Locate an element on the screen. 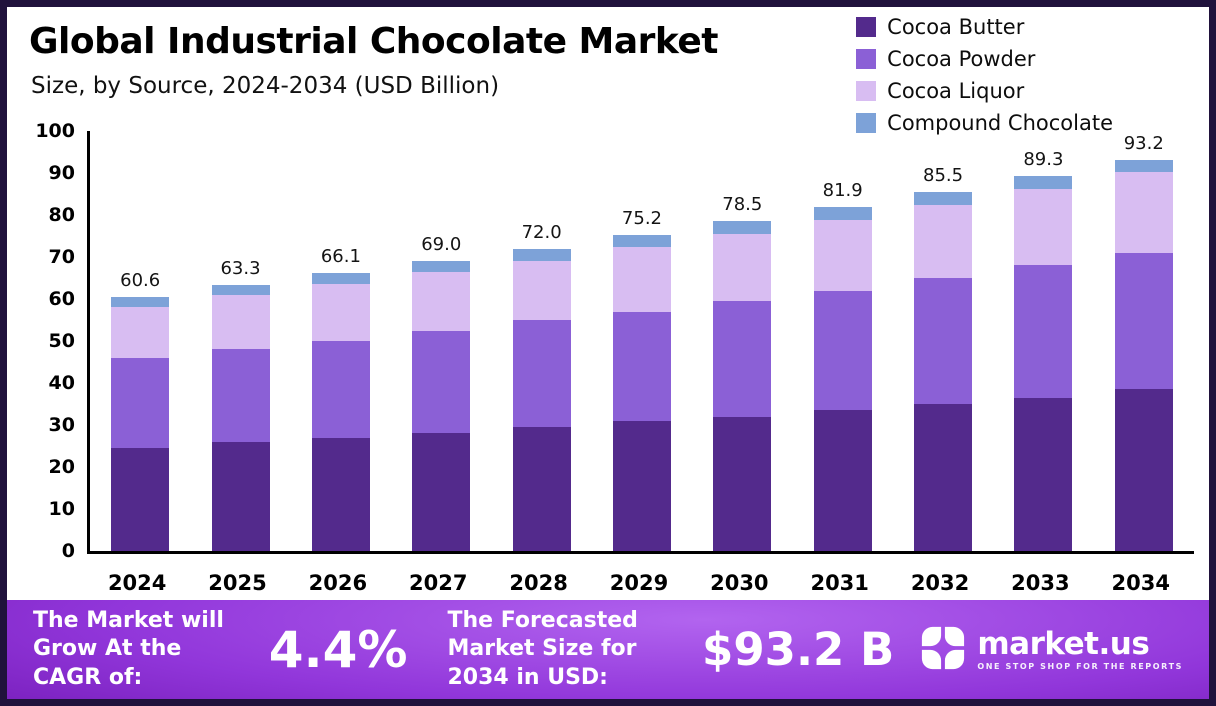 The width and height of the screenshot is (1216, 706). y-tick-label: 20 is located at coordinates (61, 467).